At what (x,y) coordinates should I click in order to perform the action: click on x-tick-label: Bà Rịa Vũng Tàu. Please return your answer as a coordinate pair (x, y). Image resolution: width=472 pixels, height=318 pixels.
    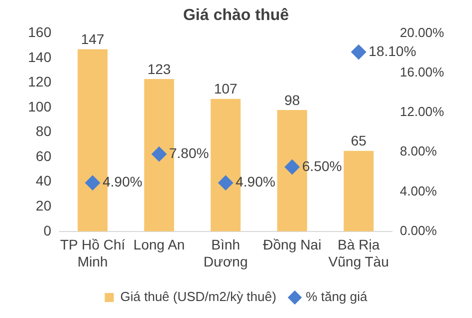
    Looking at the image, I should click on (358, 253).